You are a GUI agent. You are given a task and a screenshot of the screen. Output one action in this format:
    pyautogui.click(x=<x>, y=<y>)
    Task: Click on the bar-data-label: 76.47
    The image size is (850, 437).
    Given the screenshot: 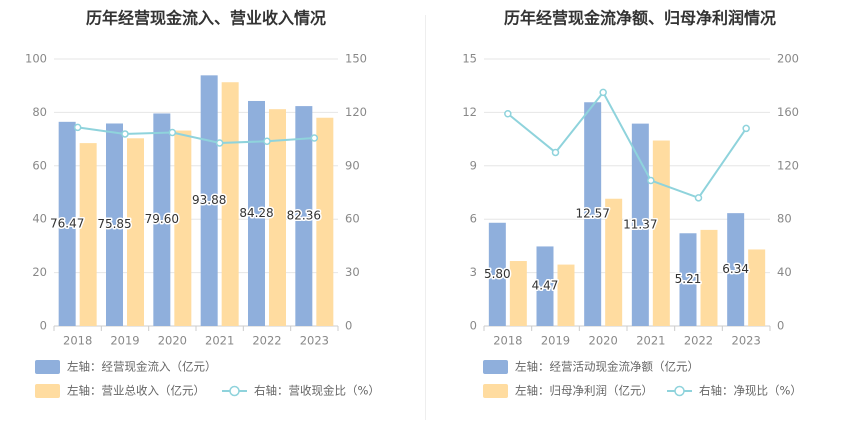 What is the action you would take?
    pyautogui.click(x=67, y=223)
    